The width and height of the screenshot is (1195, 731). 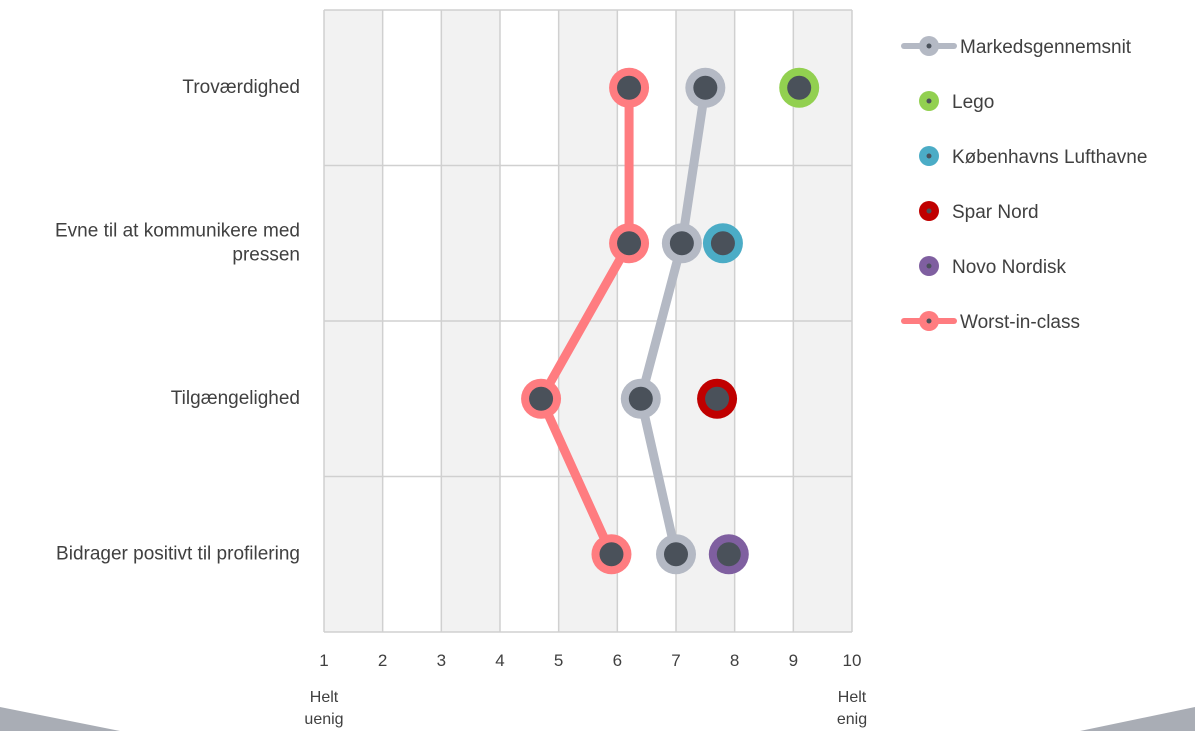 I want to click on category-label-line: pressen, so click(x=266, y=254).